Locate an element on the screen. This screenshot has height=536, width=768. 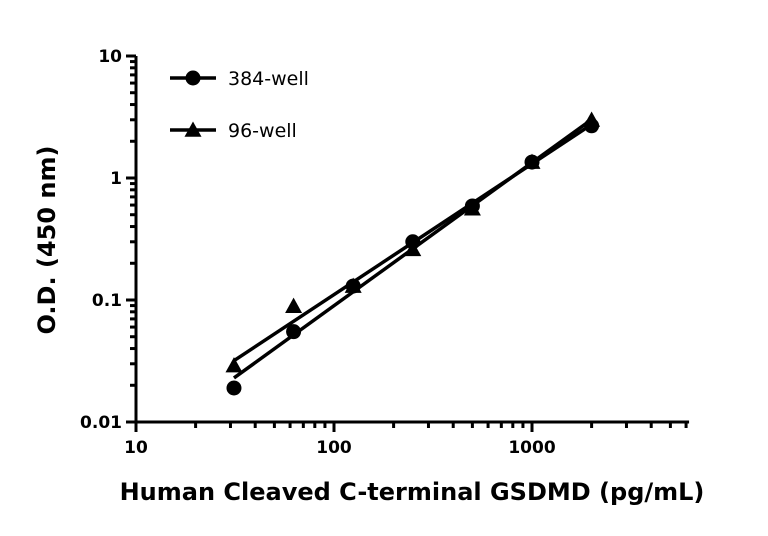
y-tick-label: 0.01 is located at coordinates (101, 423).